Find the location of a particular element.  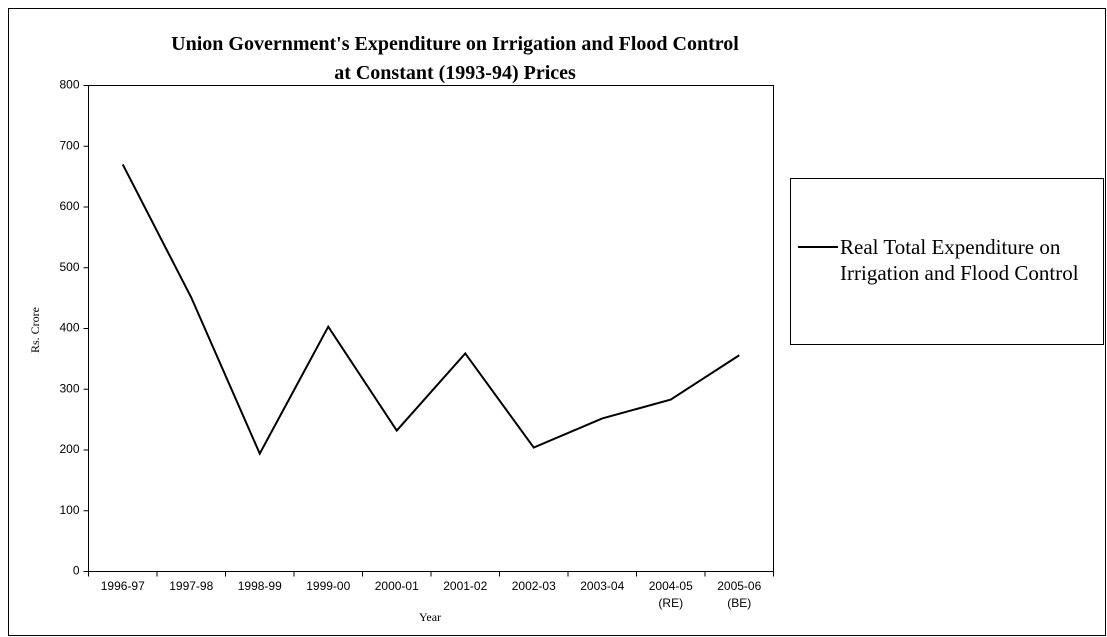

y-axis-label: Rs. Crore is located at coordinates (35, 330).